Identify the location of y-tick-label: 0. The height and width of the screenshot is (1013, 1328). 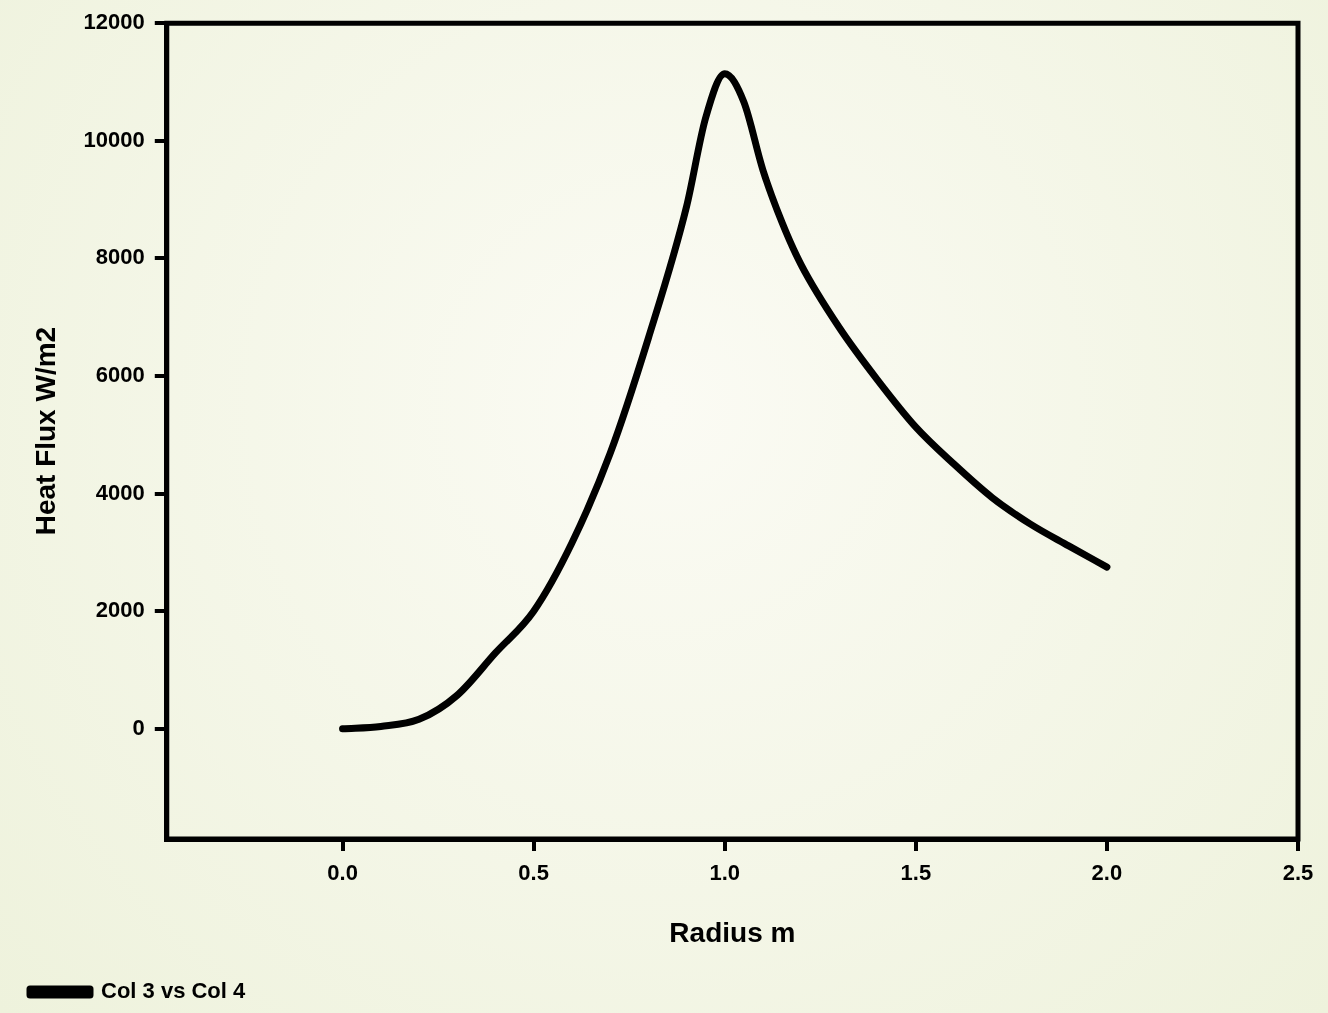
(138, 727).